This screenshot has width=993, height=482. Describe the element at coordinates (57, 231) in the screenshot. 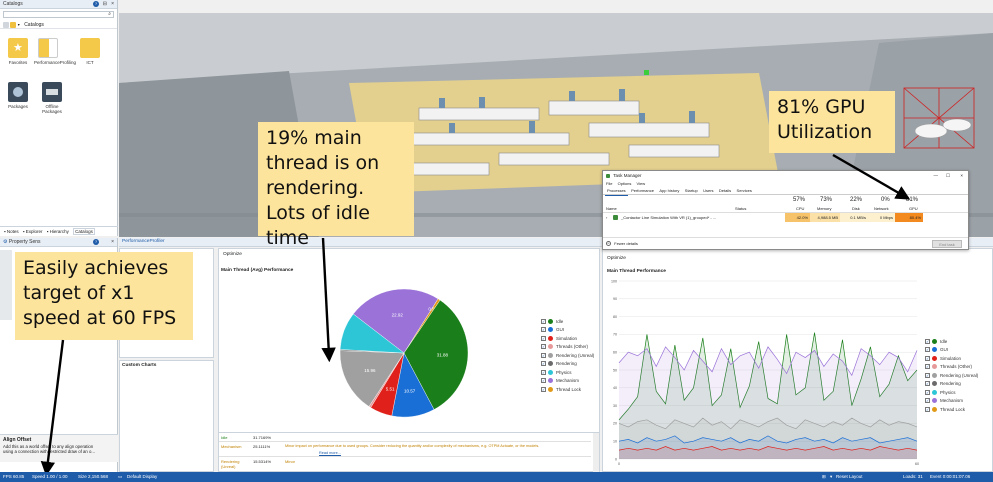

I see `tab-hierarchy: ▪ Hierarchy` at that location.